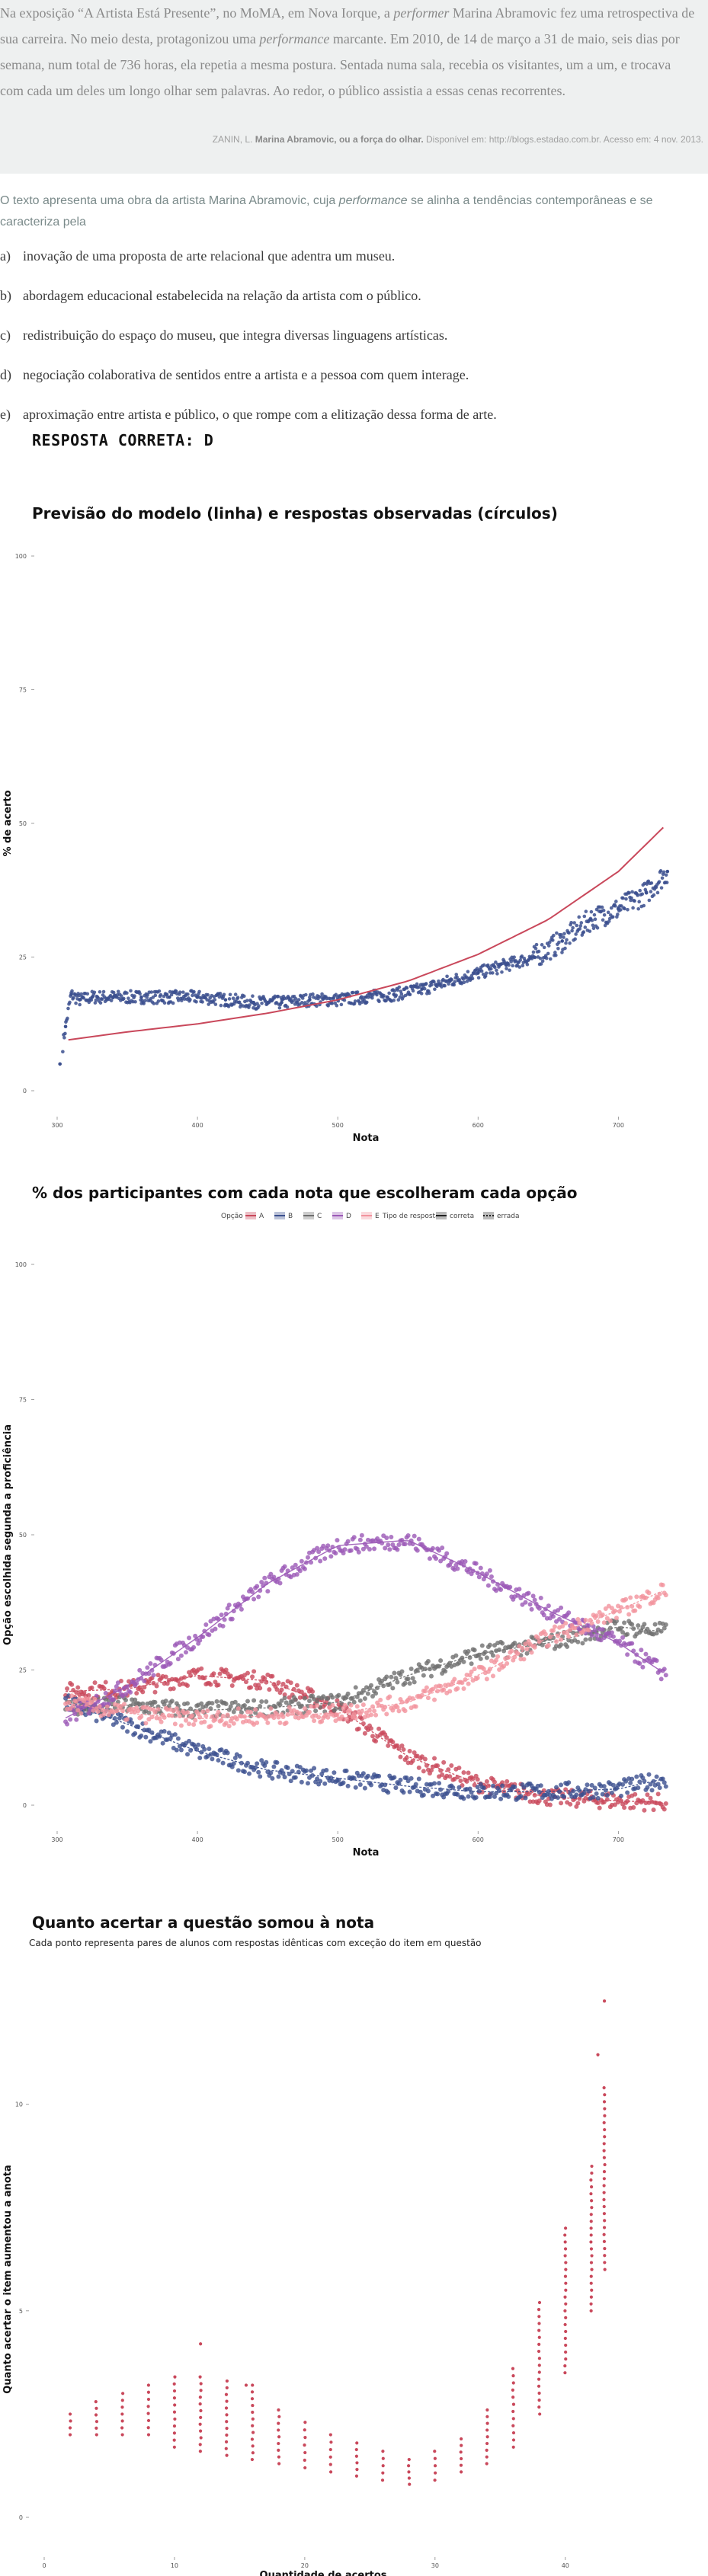  What do you see at coordinates (21, 1264) in the screenshot?
I see `y-tick-label: 100` at bounding box center [21, 1264].